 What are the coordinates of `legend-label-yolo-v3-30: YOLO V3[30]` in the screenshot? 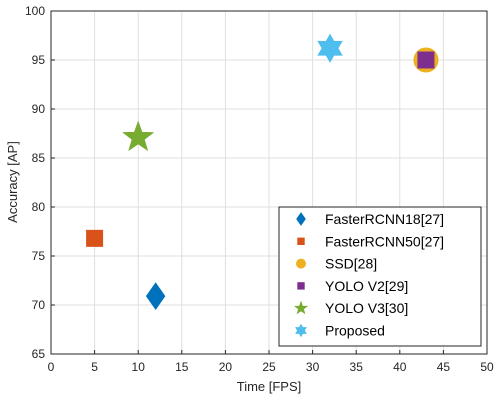 It's located at (366, 308).